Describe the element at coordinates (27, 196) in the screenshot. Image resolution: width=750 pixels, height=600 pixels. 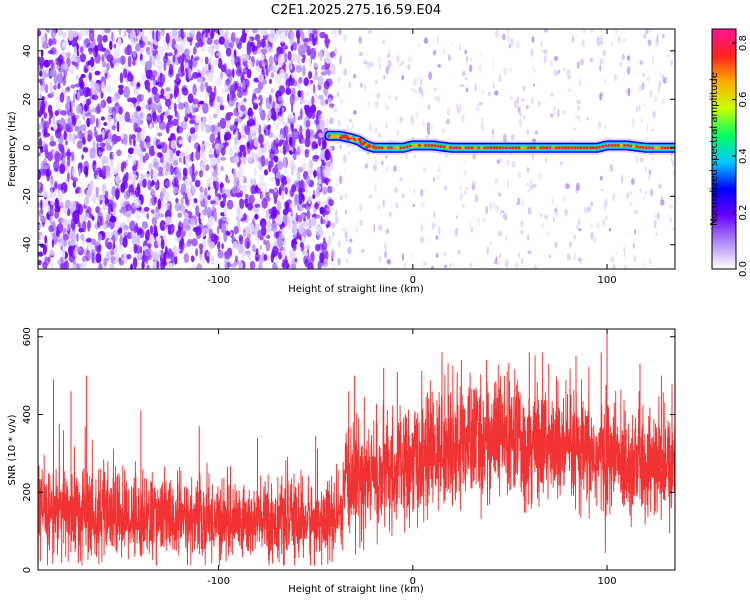
I see `y-tick-label: -20` at that location.